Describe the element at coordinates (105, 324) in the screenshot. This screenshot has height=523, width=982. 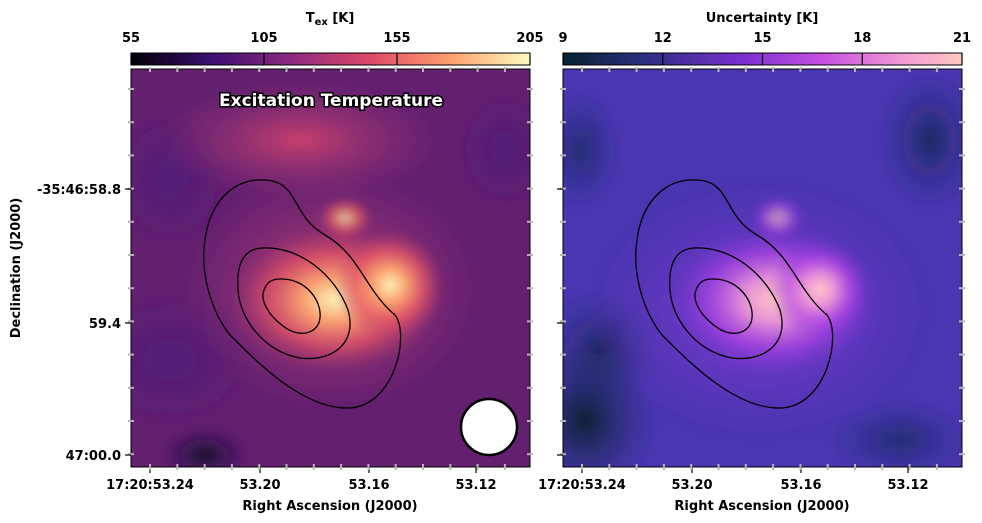
I see `y-tick-label: 59.4` at that location.